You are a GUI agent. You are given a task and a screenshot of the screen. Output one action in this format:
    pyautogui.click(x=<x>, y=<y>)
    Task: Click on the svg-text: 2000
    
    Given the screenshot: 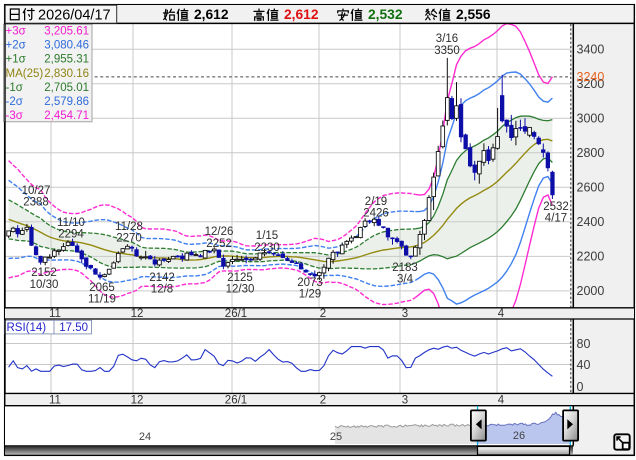 What is the action you would take?
    pyautogui.click(x=591, y=291)
    